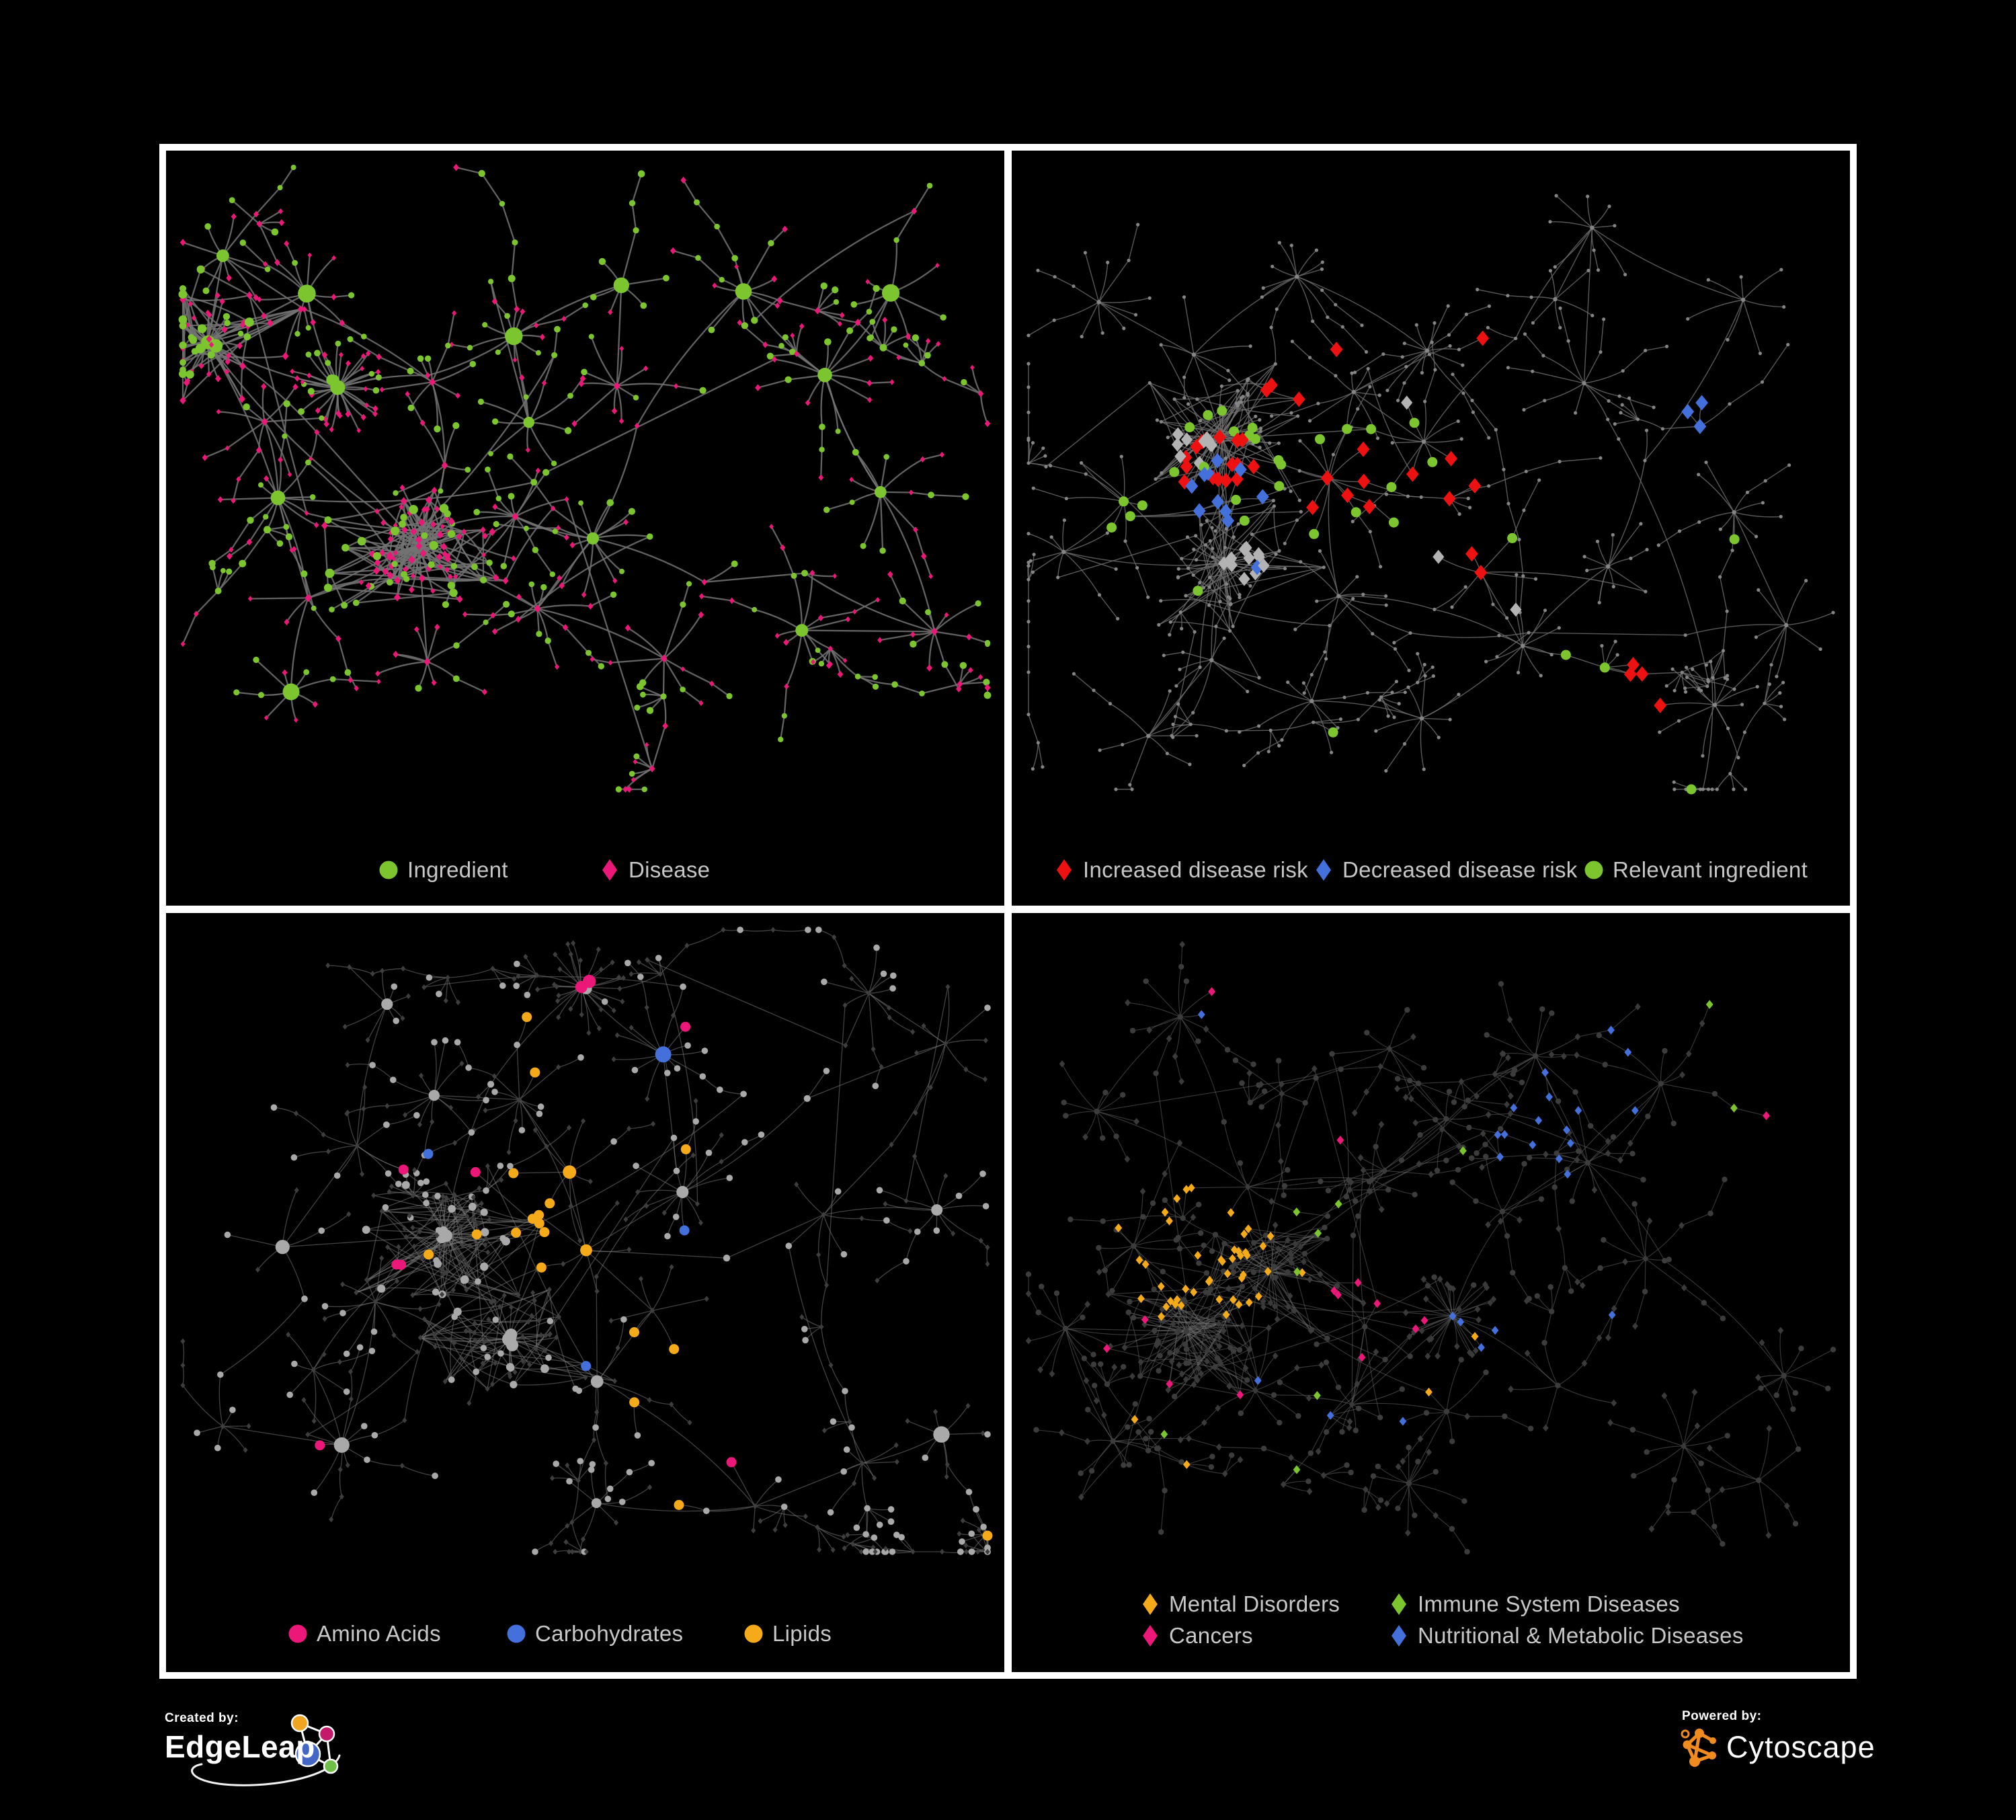  Describe the element at coordinates (1801, 1747) in the screenshot. I see `cytoscape-logo-text: Cytoscape` at that location.